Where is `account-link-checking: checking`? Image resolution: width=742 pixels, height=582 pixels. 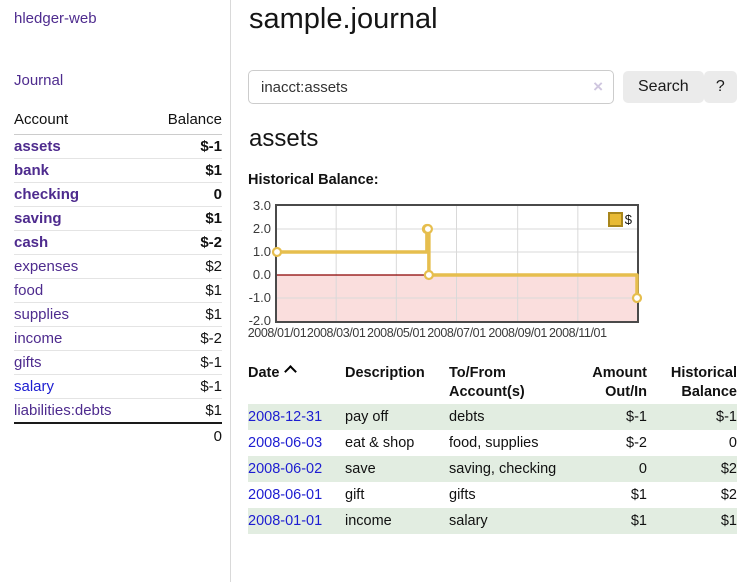
account-link-checking: checking is located at coordinates (47, 194).